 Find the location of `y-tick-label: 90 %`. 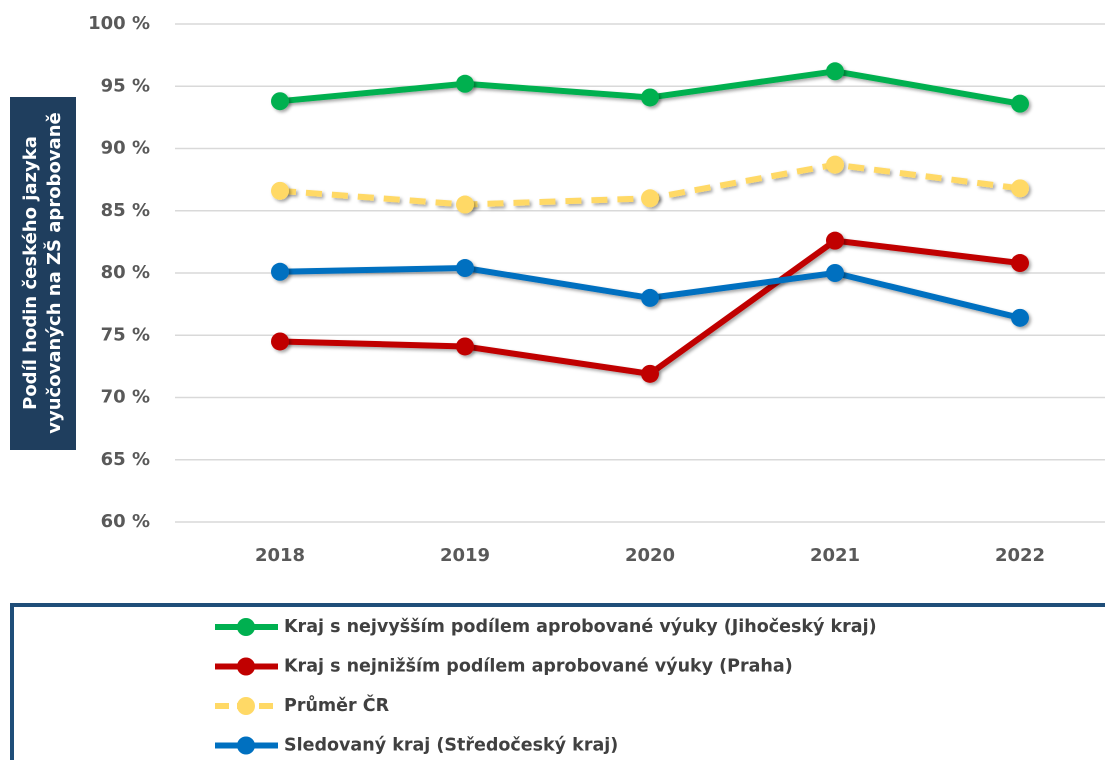

y-tick-label: 90 % is located at coordinates (125, 148).